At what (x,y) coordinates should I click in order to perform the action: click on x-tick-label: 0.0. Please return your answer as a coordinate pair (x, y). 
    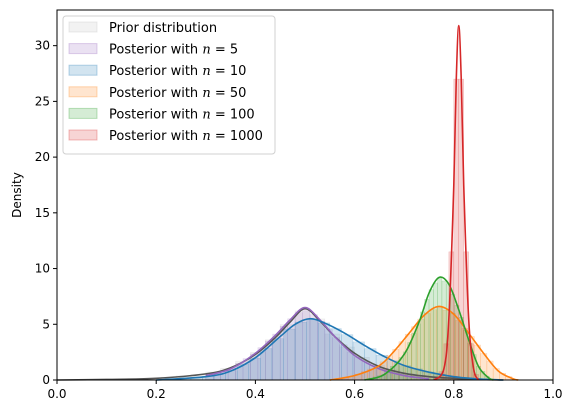
    Looking at the image, I should click on (56, 394).